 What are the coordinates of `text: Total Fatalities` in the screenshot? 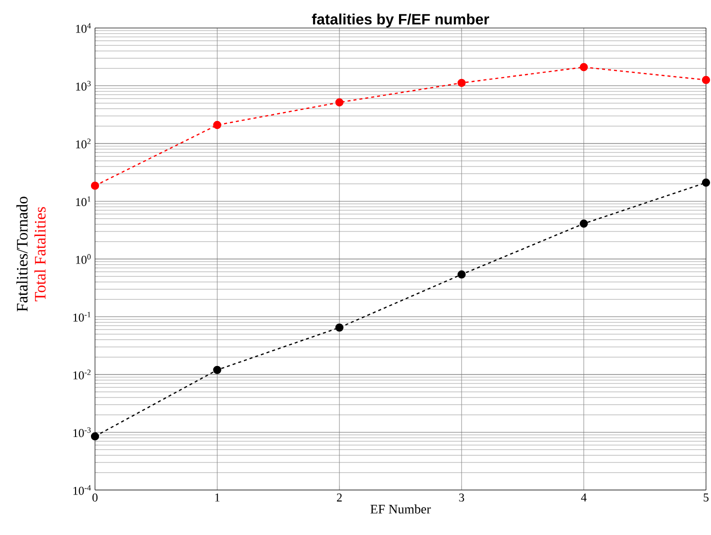 It's located at (40, 254).